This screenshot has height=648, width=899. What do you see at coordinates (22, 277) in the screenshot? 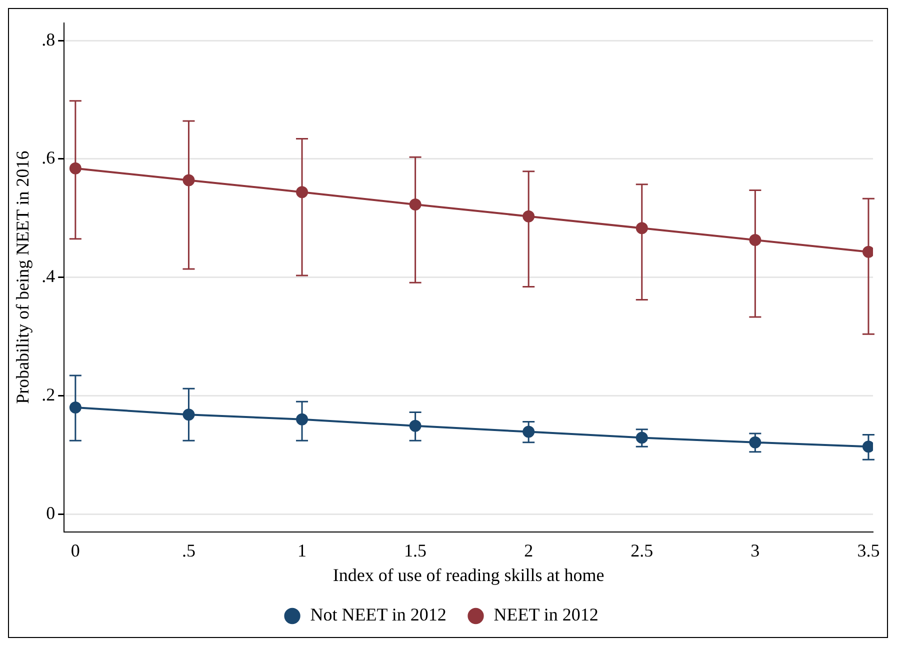
I see `y-axis-title: Probability of being NEET in 2016` at bounding box center [22, 277].